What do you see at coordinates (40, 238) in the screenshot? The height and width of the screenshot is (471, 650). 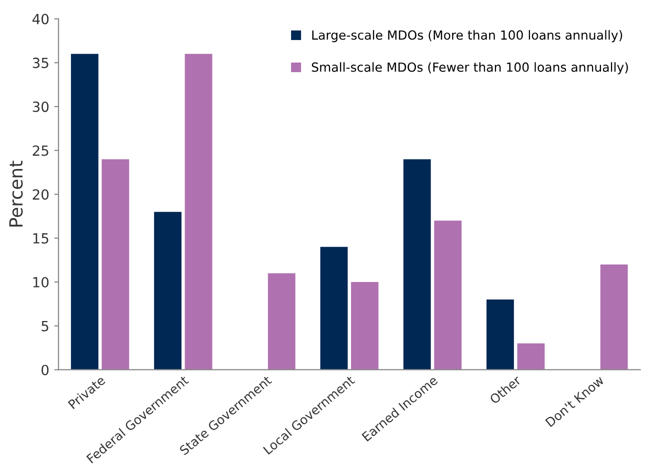 I see `y-tick-label: 15` at bounding box center [40, 238].